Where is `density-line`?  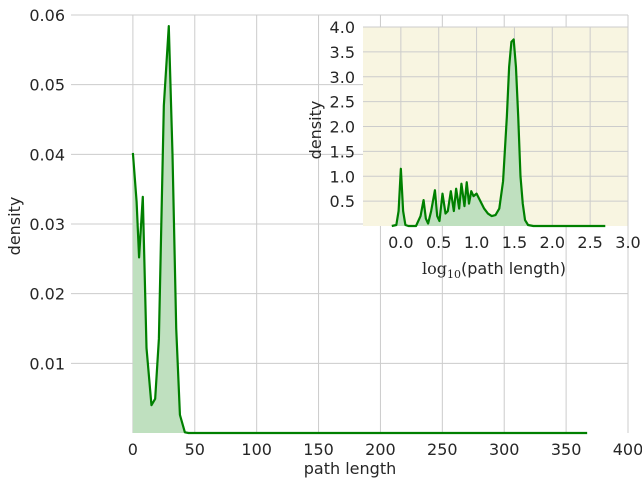 density-line is located at coordinates (498, 133).